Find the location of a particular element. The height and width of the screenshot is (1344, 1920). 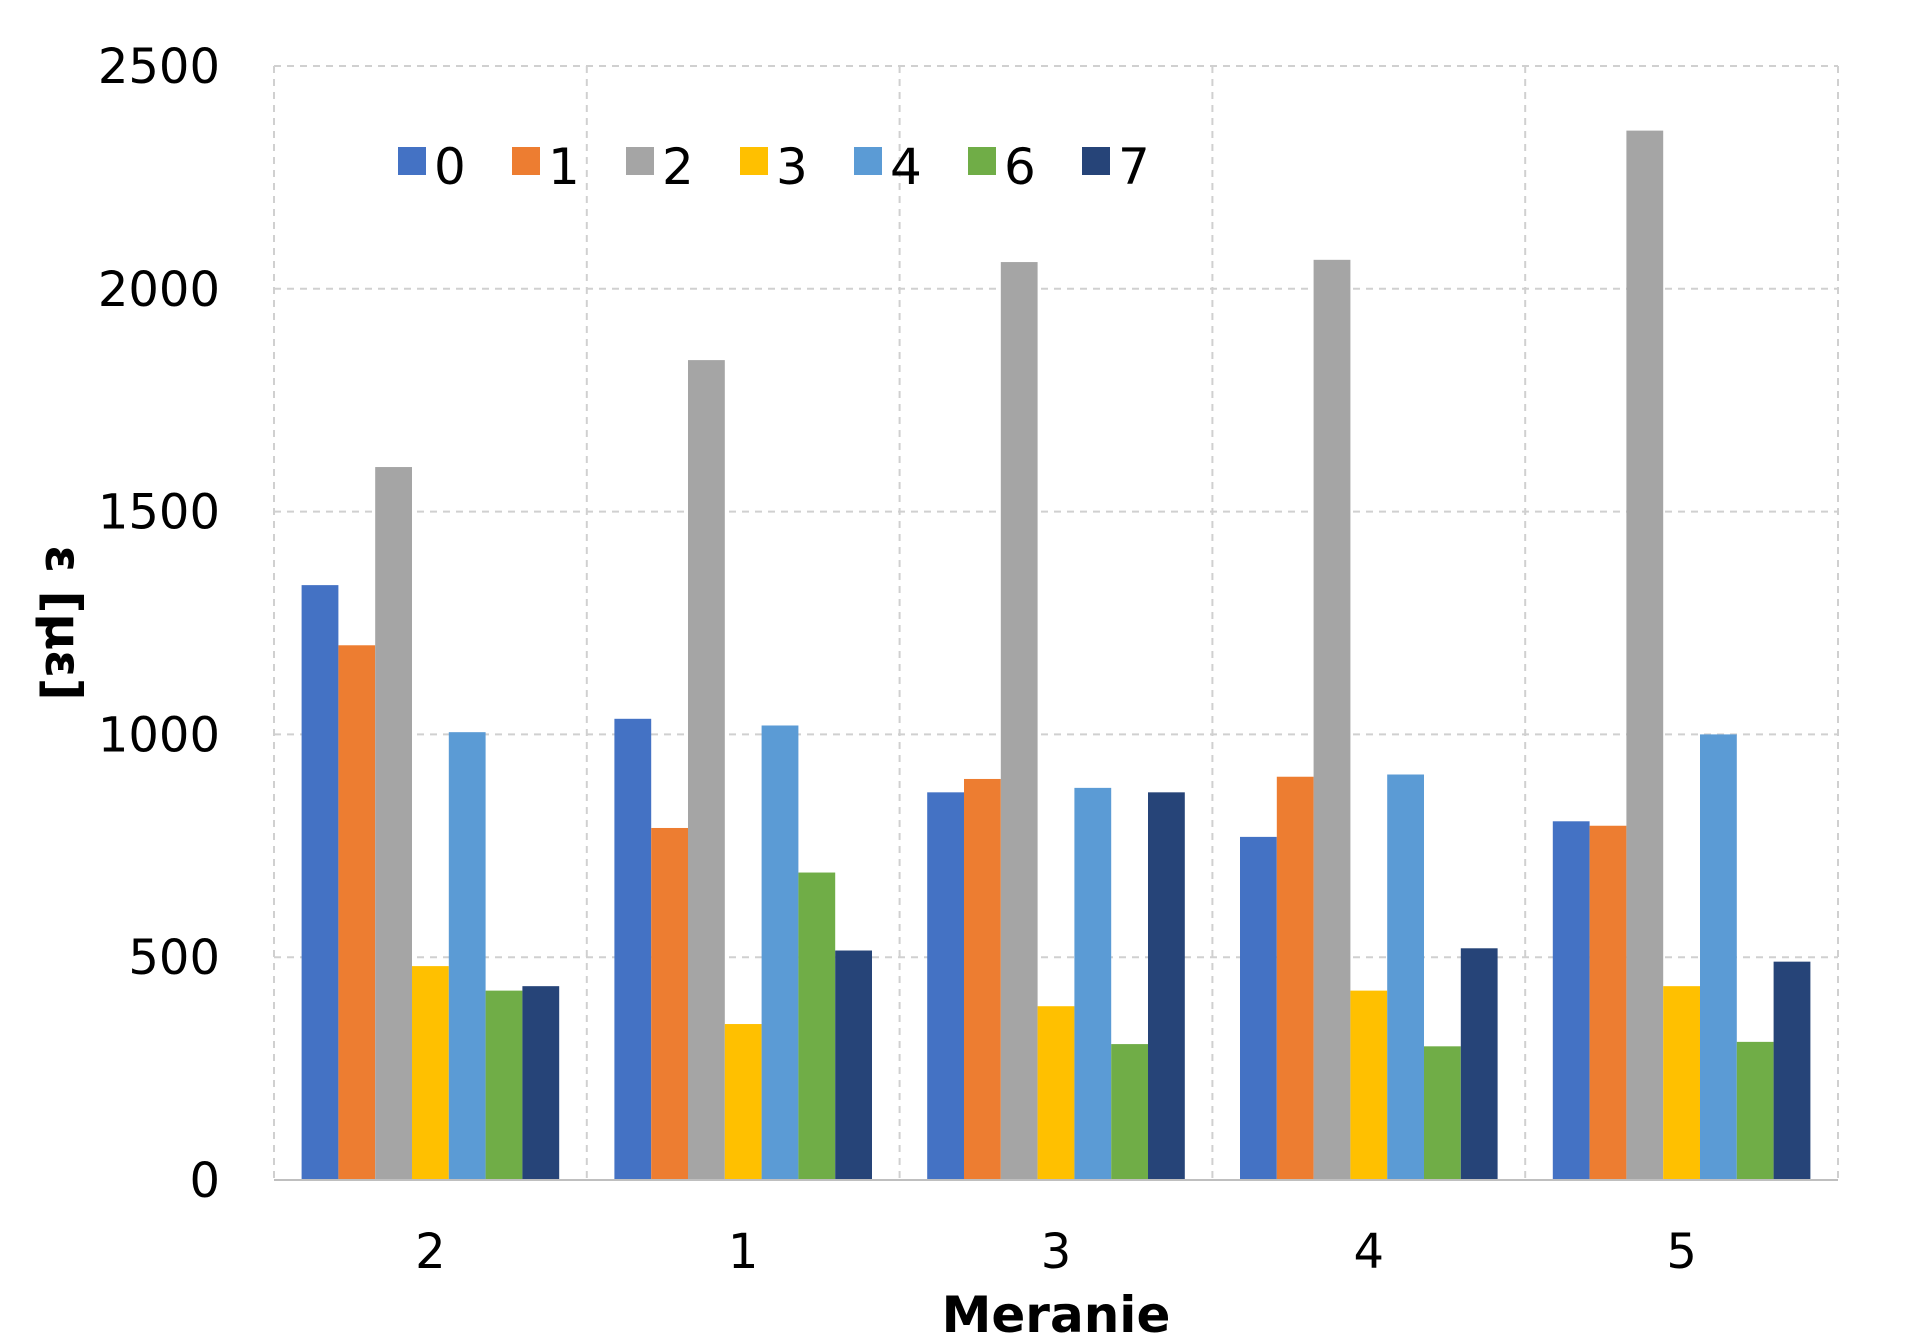

x-axis-ticks: 2 1 3 4 5 is located at coordinates (1056, 1252).